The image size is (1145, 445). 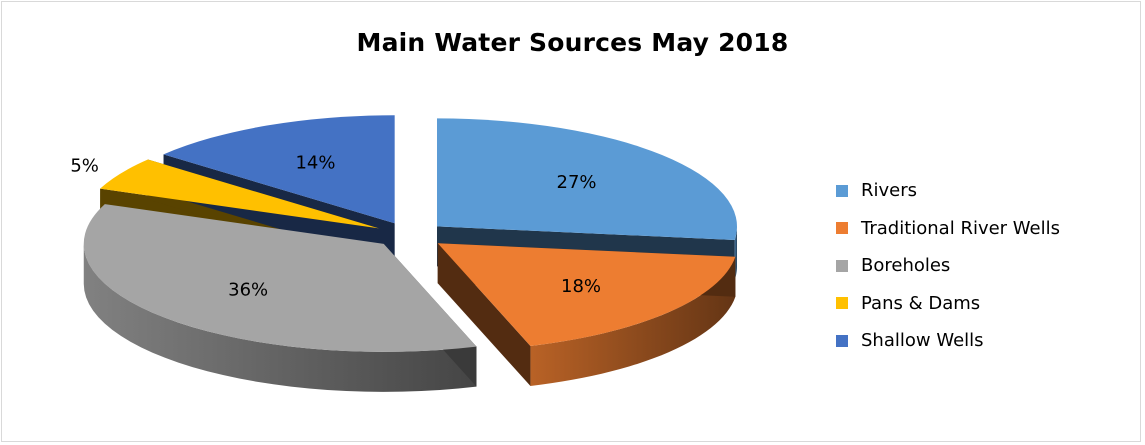 What do you see at coordinates (889, 191) in the screenshot?
I see `legend-label: Rivers` at bounding box center [889, 191].